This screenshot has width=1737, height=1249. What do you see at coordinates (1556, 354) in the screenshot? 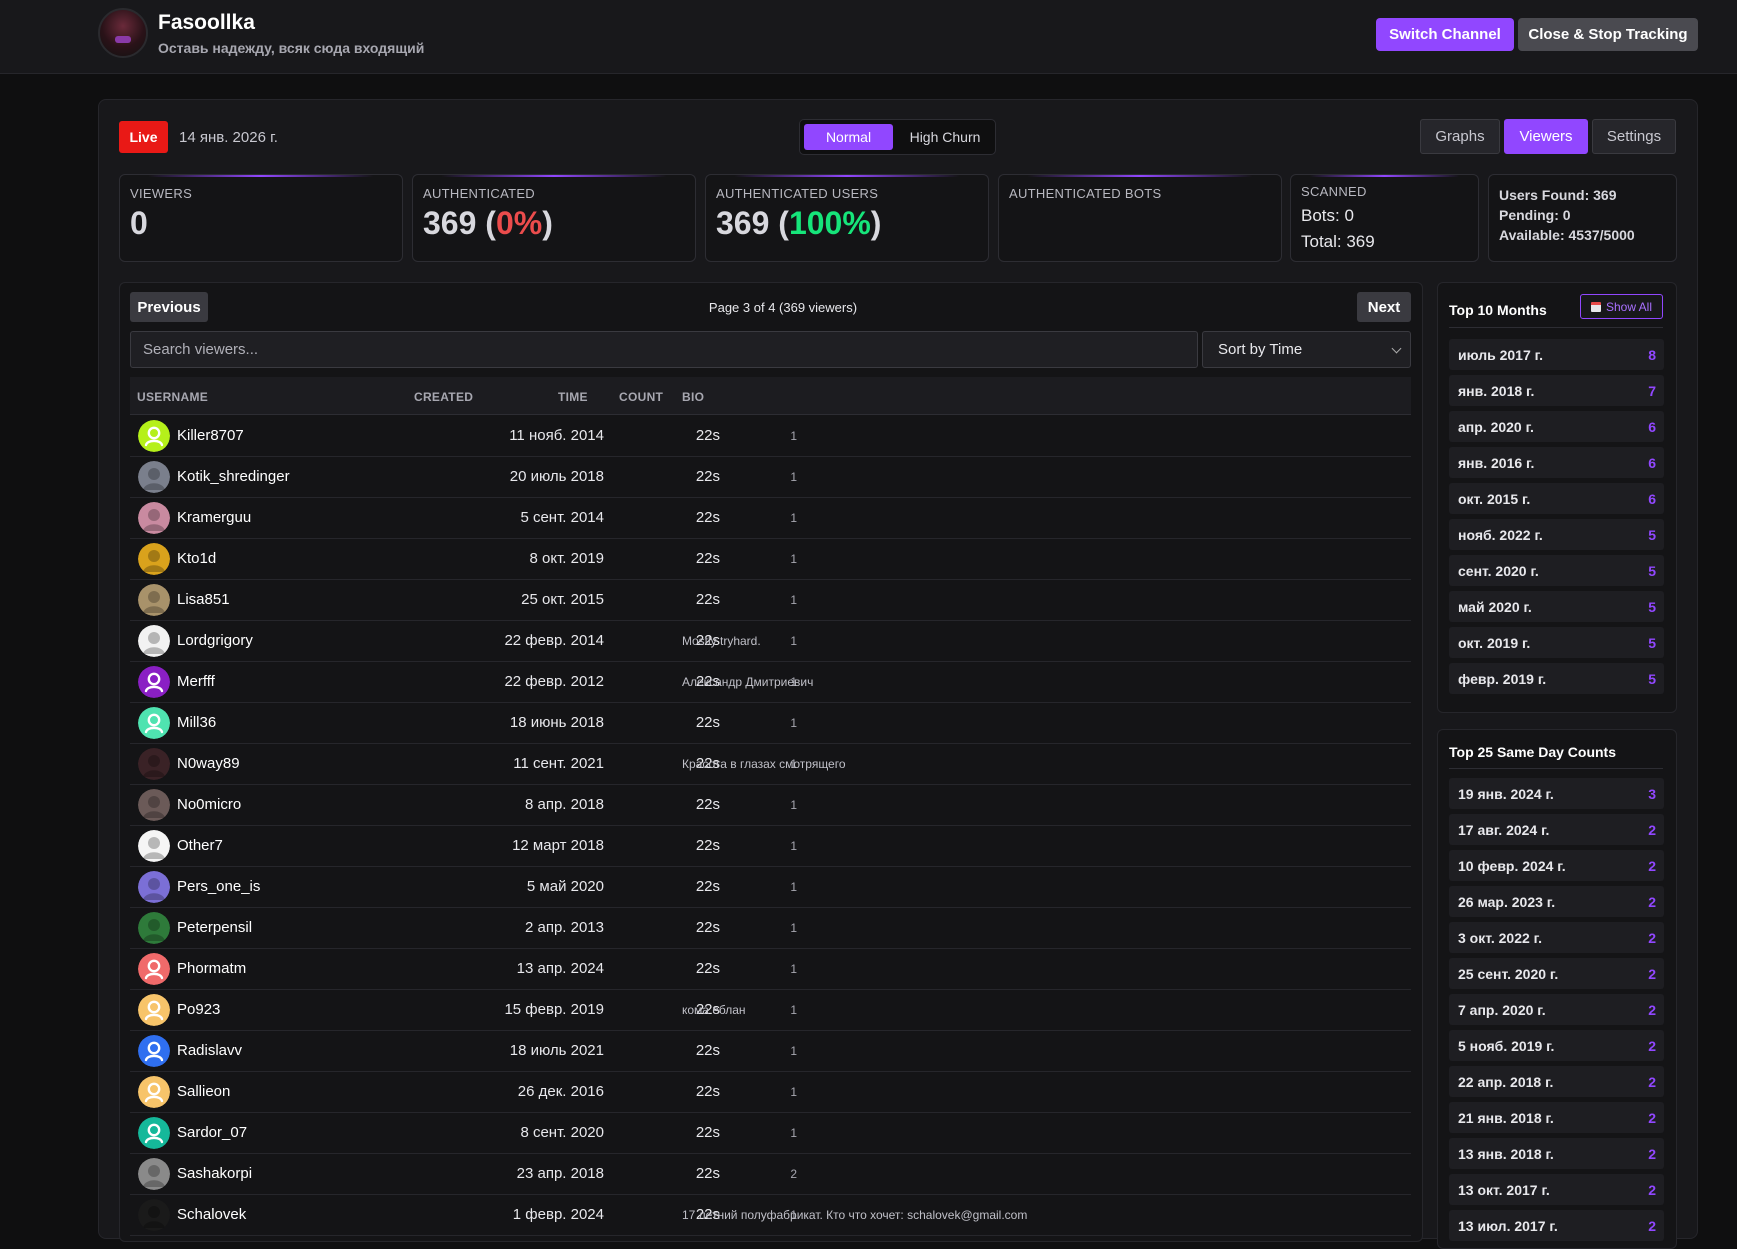
I see `list-item: июль 2017 г. 8` at bounding box center [1556, 354].